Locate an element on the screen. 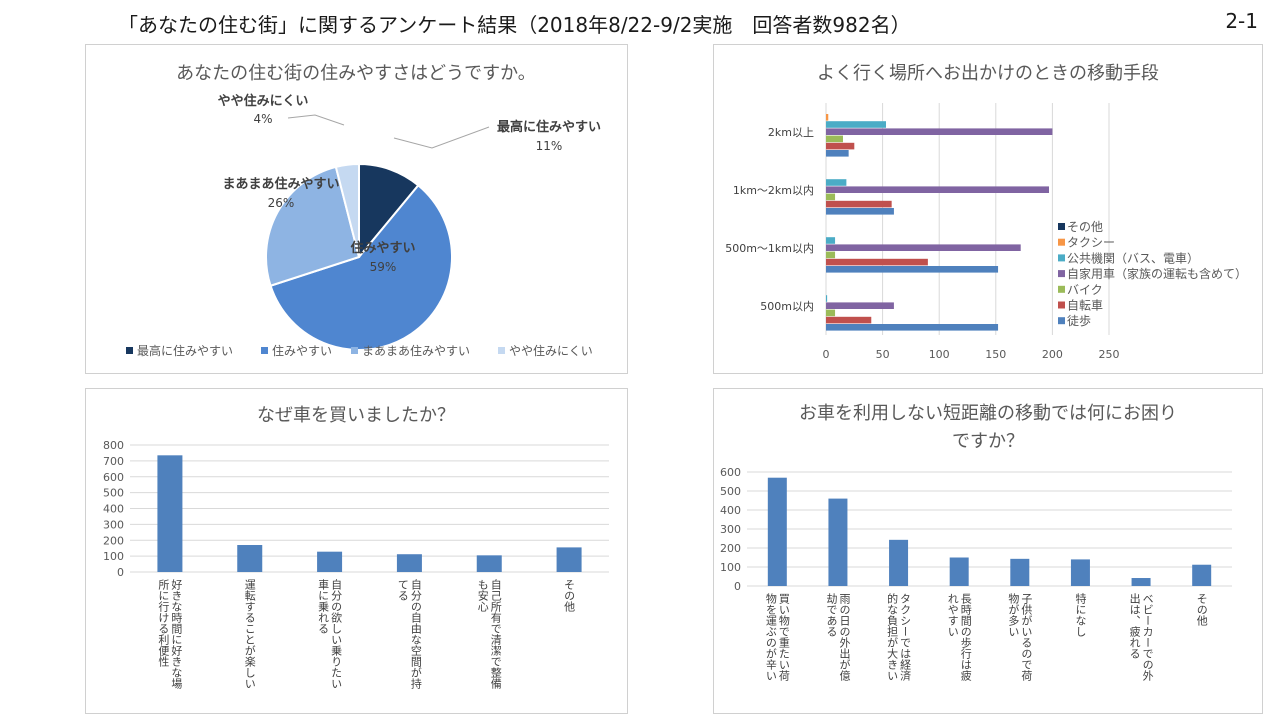  x-category-label: 自分の自由な空間が持 is located at coordinates (415, 634).